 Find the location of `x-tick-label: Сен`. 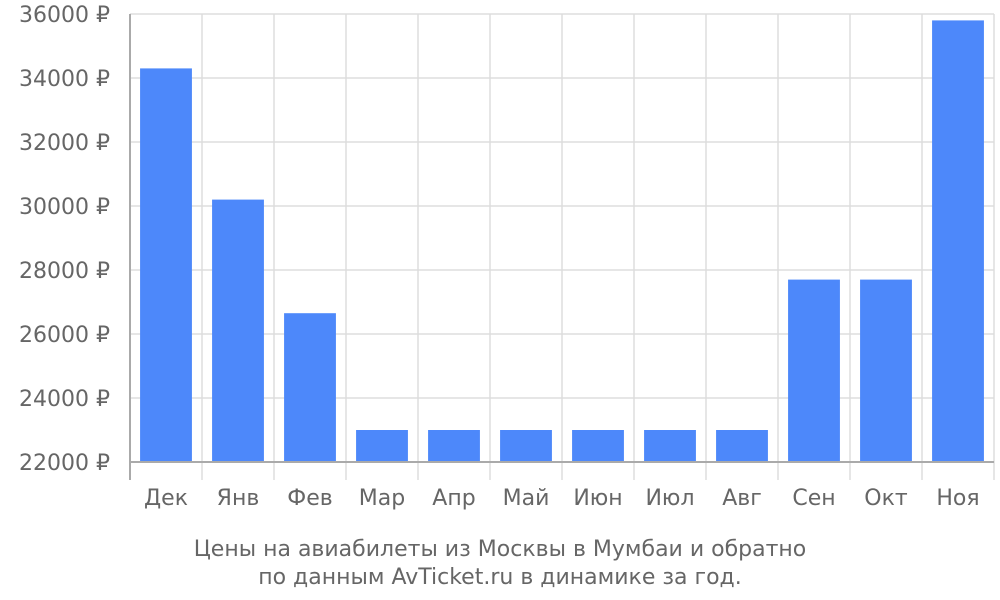

x-tick-label: Сен is located at coordinates (813, 498).